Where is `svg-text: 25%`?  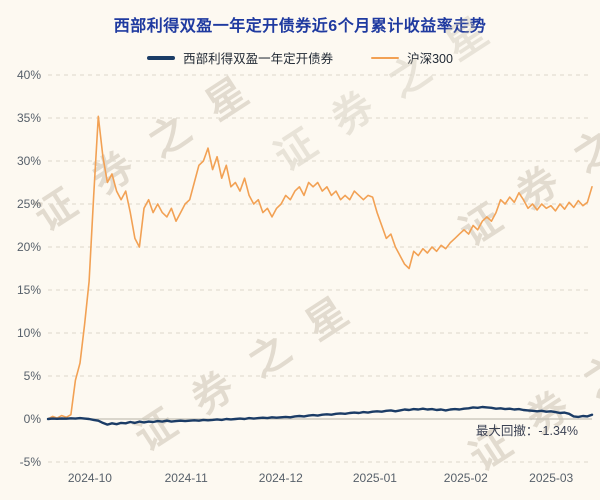
svg-text: 25% is located at coordinates (29, 204).